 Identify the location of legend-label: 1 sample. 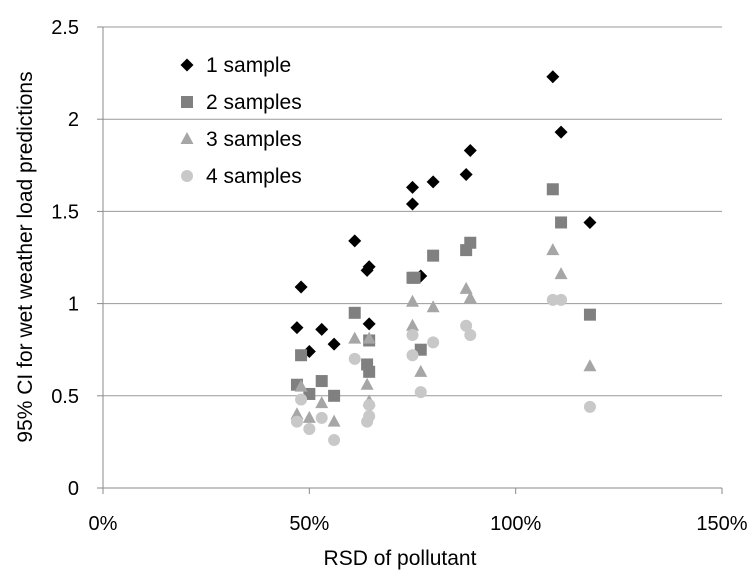
(248, 65).